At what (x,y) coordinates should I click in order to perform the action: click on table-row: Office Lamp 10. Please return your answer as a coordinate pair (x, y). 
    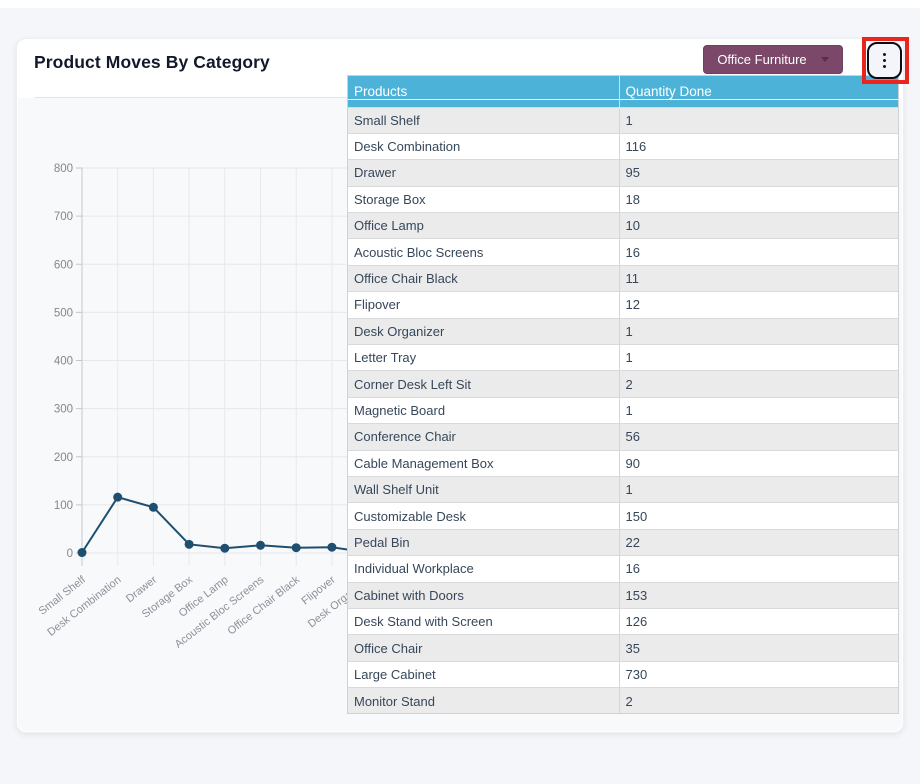
    Looking at the image, I should click on (623, 225).